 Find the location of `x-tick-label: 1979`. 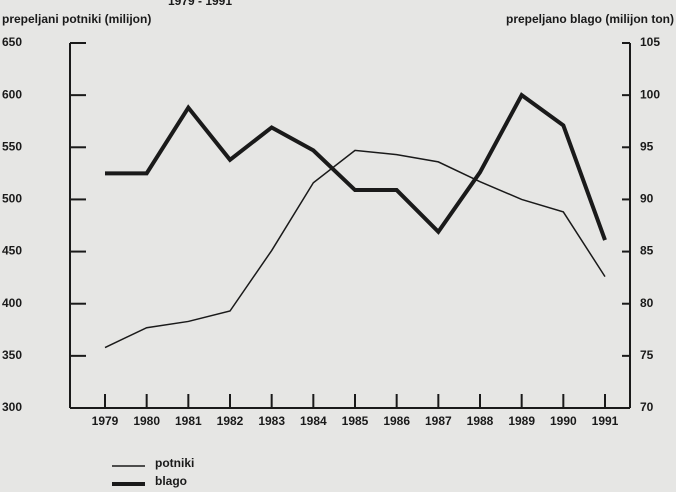

x-tick-label: 1979 is located at coordinates (105, 421).